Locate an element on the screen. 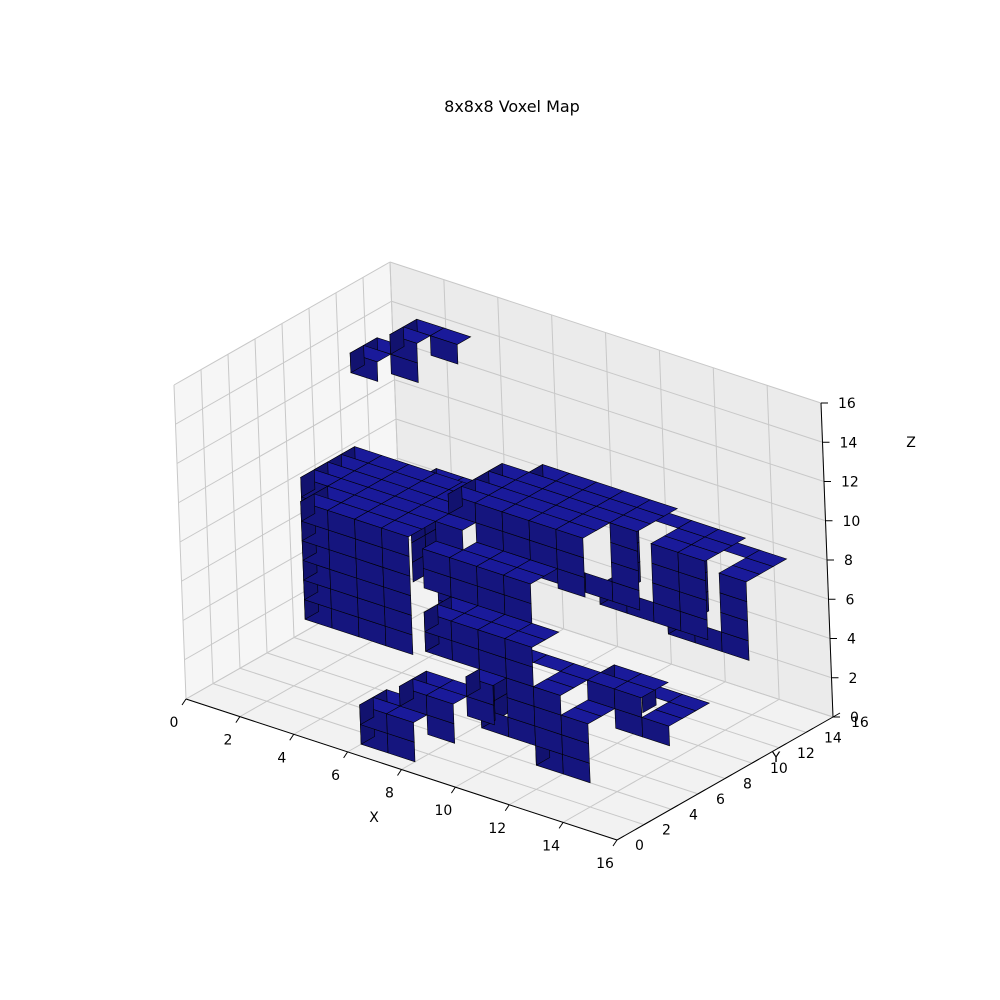 This screenshot has width=1000, height=1000. y-tick-label: 10 is located at coordinates (779, 769).